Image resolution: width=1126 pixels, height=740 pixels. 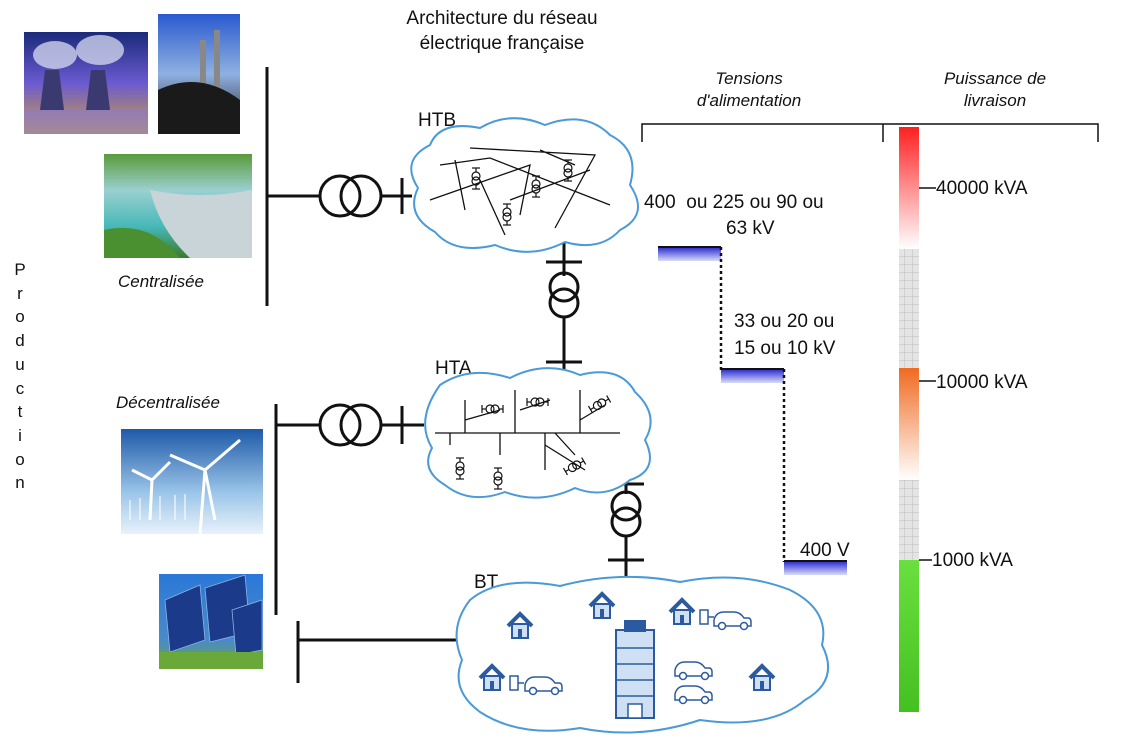 I want to click on htb-tension-line-1: 400 ou 225 ou 90 ou, so click(x=734, y=202).